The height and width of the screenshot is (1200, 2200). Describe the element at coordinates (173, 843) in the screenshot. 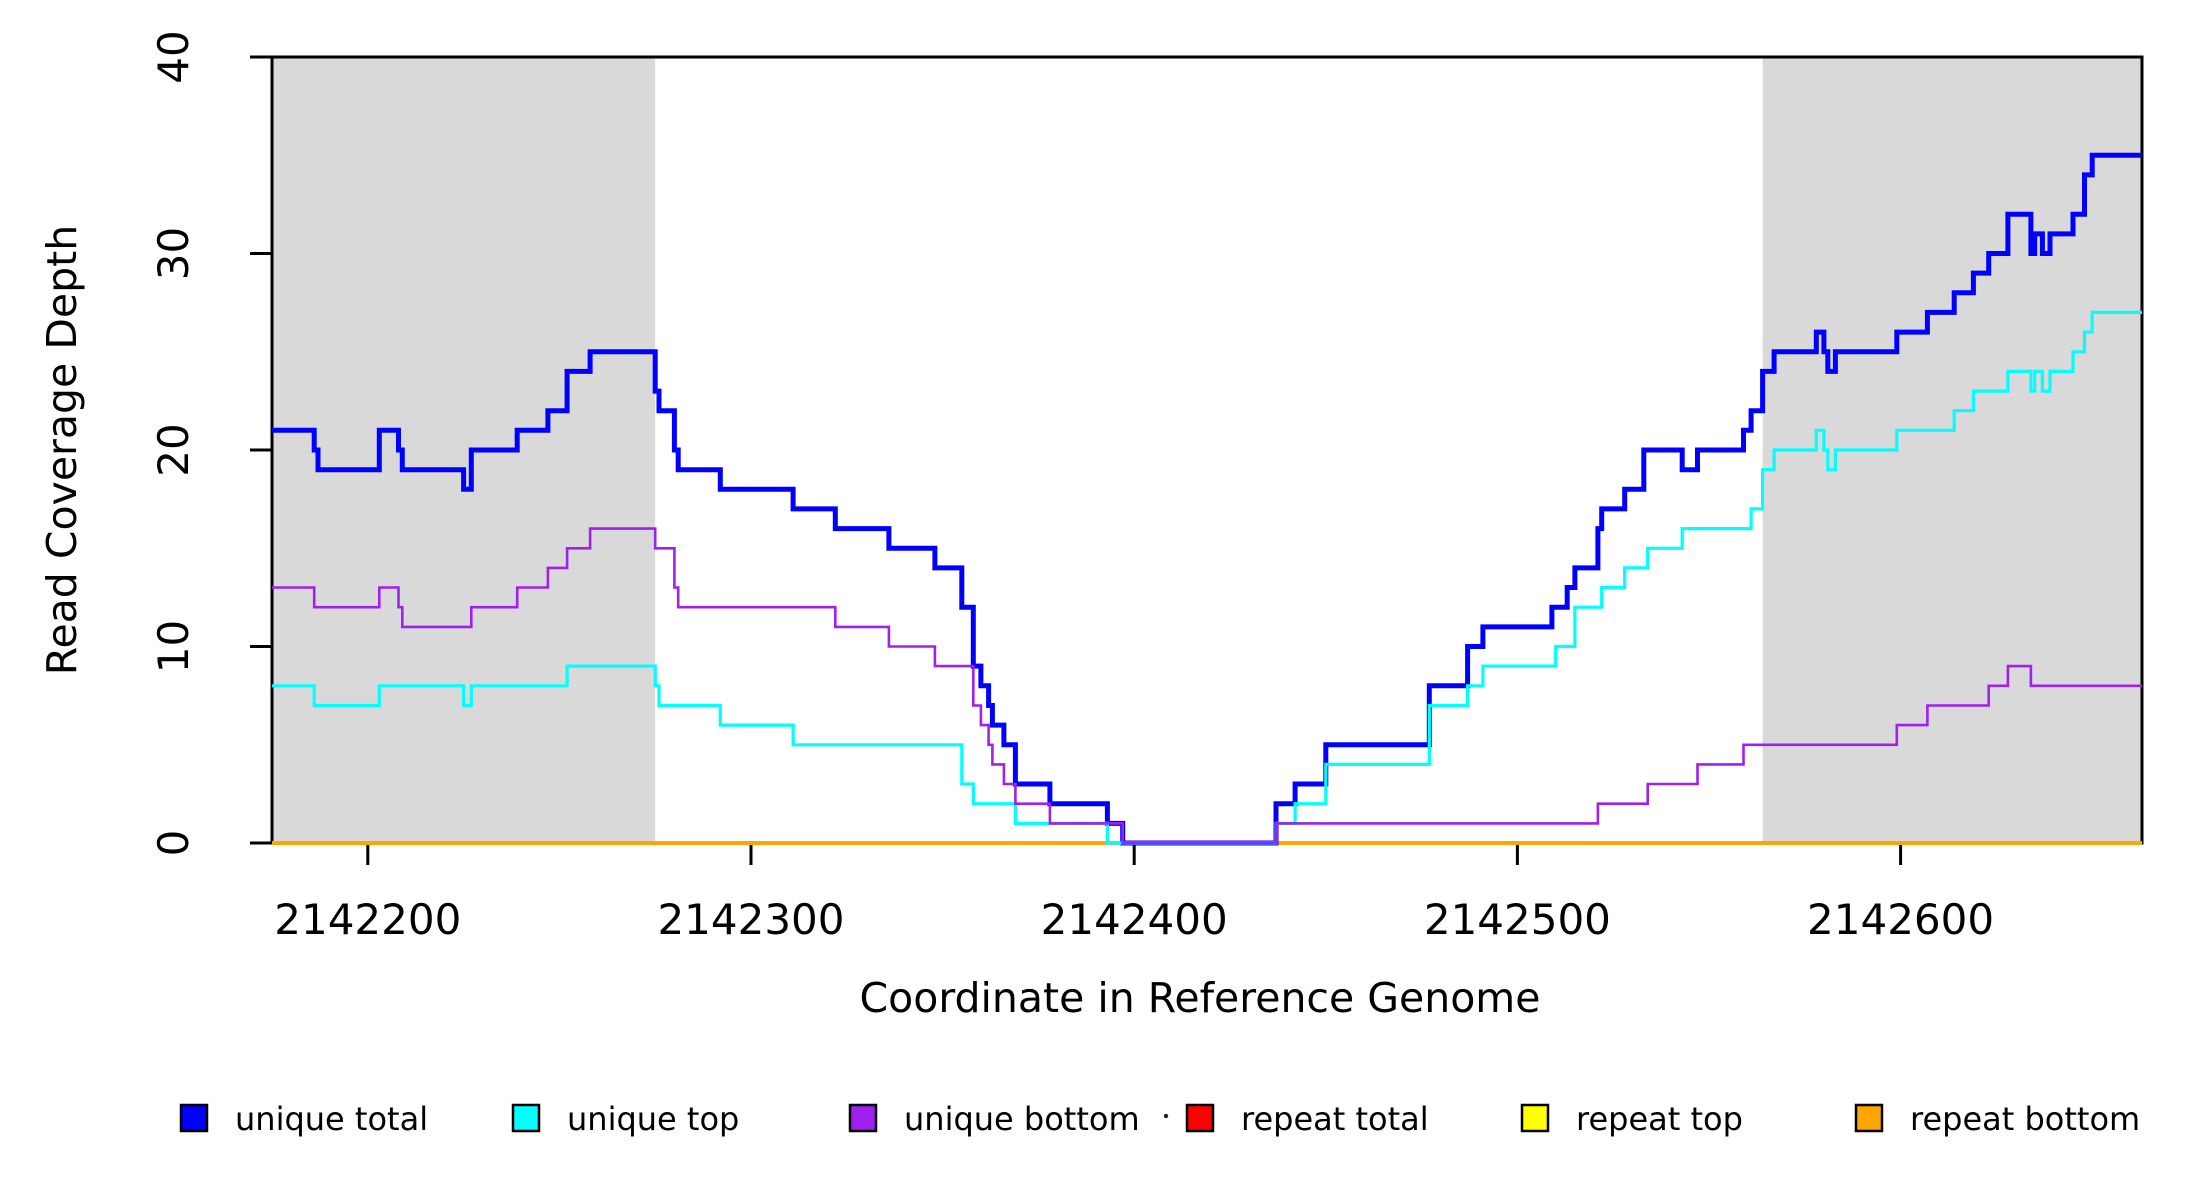

I see `y-tick-label: 0` at that location.